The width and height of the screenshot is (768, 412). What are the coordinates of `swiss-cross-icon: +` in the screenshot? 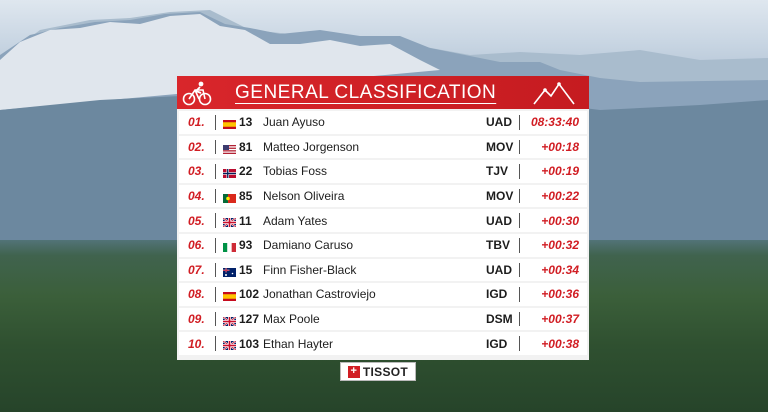 It's located at (353, 371).